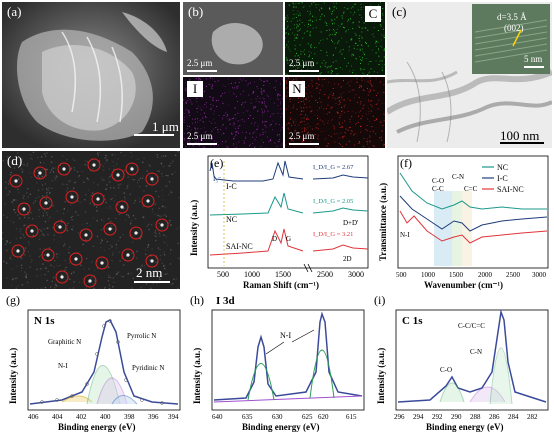  I want to click on scale-text: 2 nm, so click(149, 272).